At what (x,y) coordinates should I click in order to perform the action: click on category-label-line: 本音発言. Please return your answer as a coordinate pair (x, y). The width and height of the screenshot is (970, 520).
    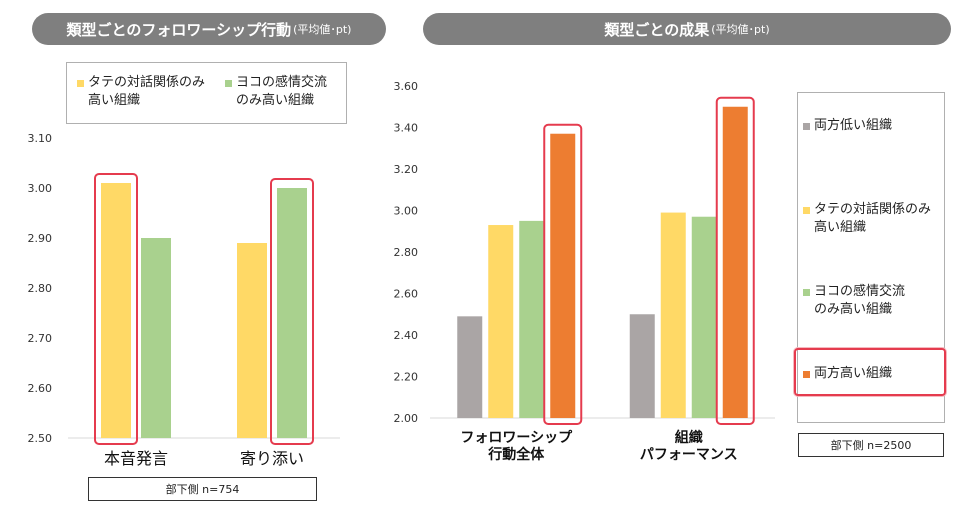
    Looking at the image, I should click on (136, 458).